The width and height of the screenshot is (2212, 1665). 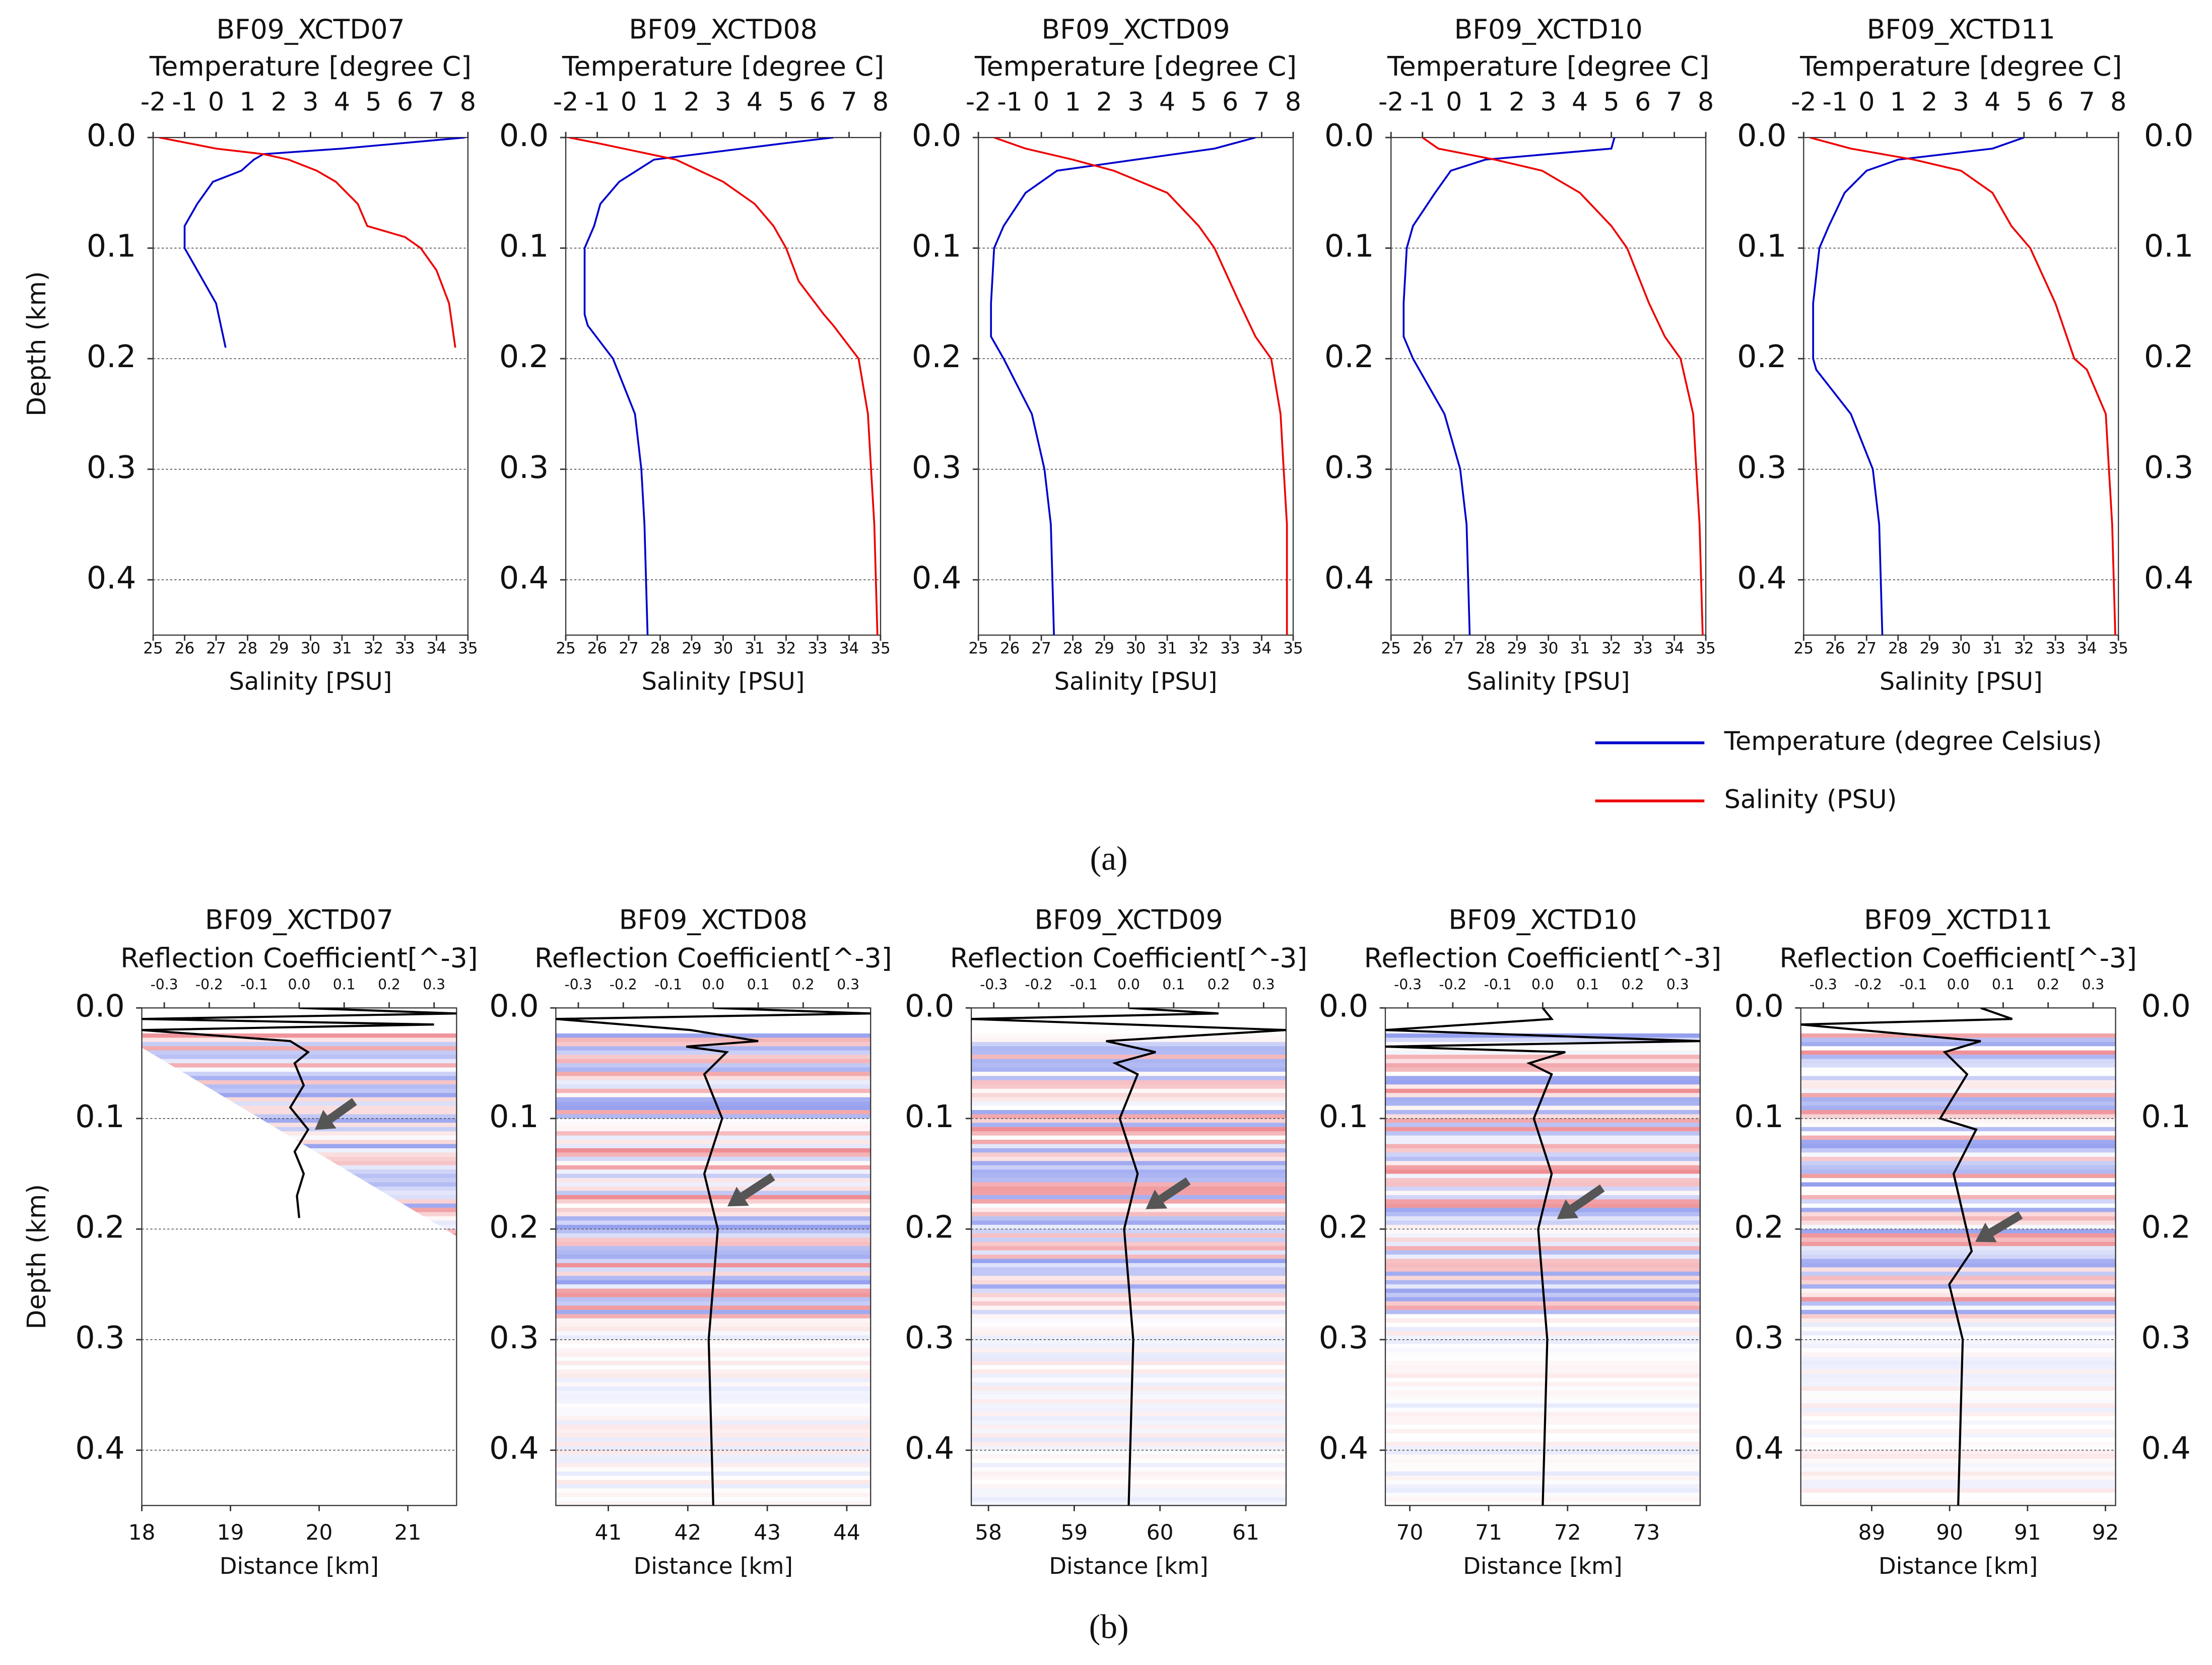 What do you see at coordinates (1542, 1566) in the screenshot?
I see `x-axis-label: Distance [km]` at bounding box center [1542, 1566].